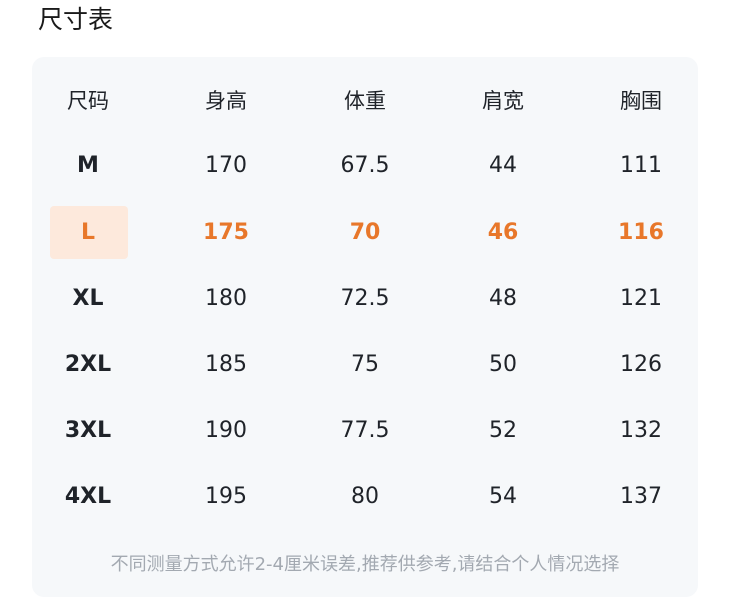  What do you see at coordinates (88, 496) in the screenshot?
I see `cell-size: 4XL` at bounding box center [88, 496].